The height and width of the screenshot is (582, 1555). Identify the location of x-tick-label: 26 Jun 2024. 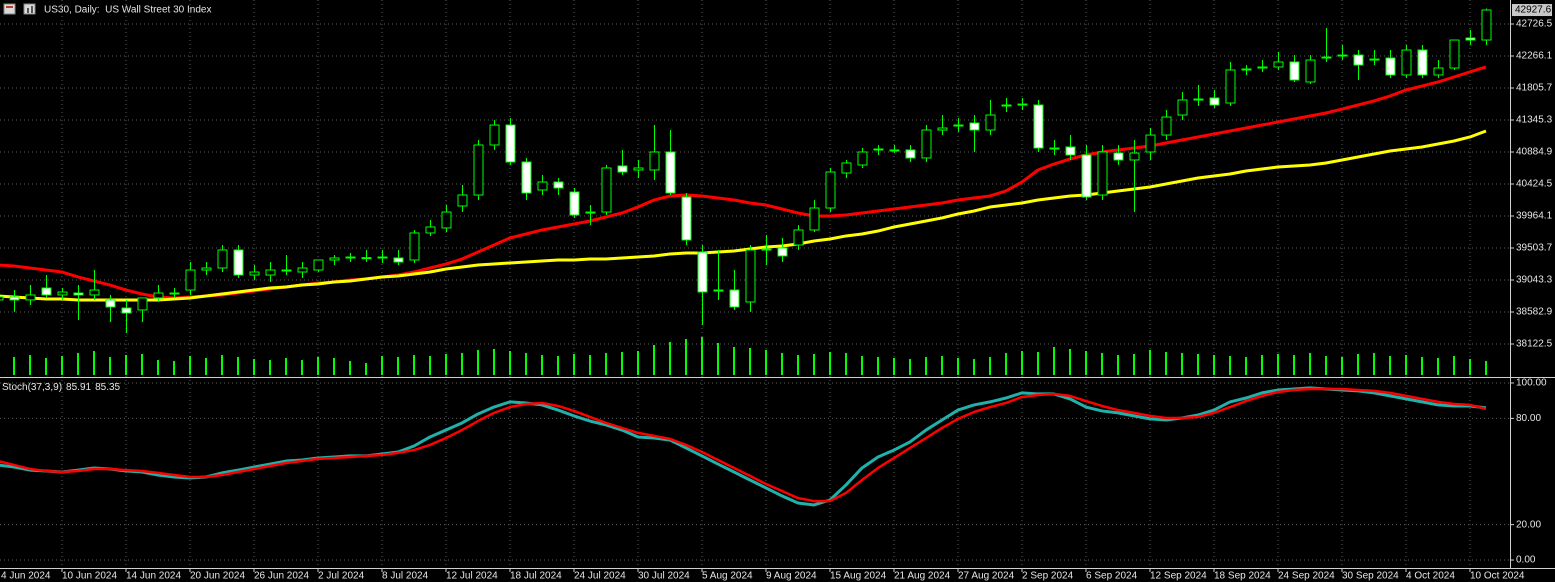
(281, 576).